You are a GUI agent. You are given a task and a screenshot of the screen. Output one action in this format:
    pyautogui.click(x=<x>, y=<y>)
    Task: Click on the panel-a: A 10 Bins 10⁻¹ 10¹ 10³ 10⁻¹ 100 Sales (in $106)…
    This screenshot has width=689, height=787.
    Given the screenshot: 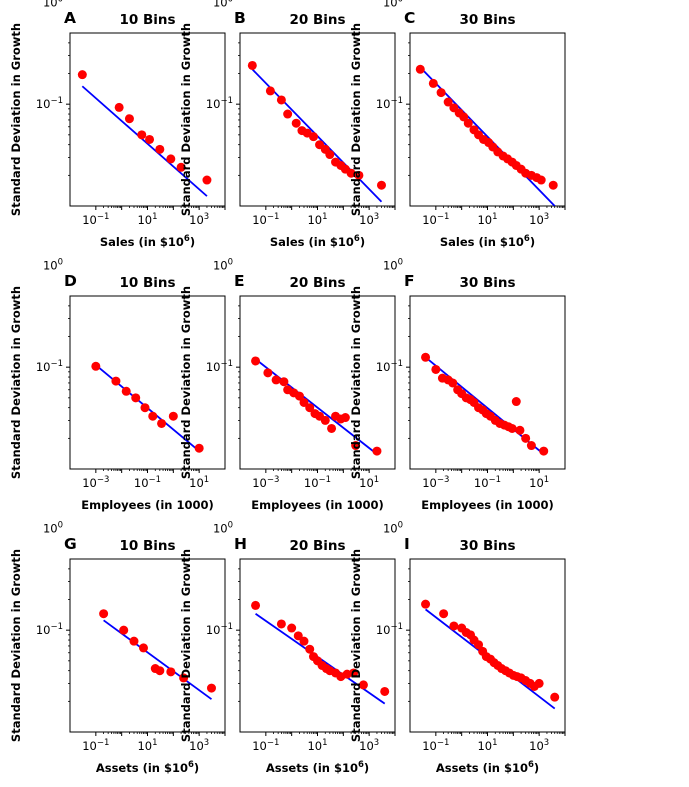 What is the action you would take?
    pyautogui.click(x=117, y=124)
    